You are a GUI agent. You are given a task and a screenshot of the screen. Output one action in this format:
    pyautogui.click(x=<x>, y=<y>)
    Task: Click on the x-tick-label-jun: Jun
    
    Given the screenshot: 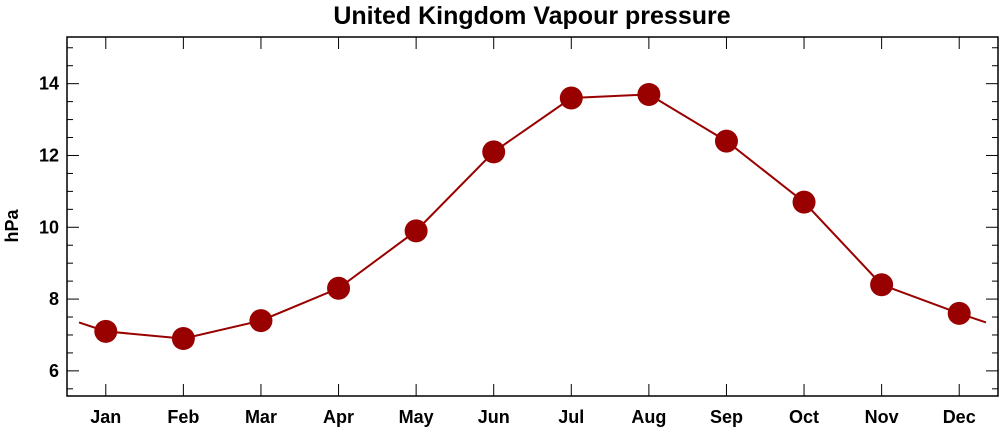 What is the action you would take?
    pyautogui.click(x=494, y=417)
    